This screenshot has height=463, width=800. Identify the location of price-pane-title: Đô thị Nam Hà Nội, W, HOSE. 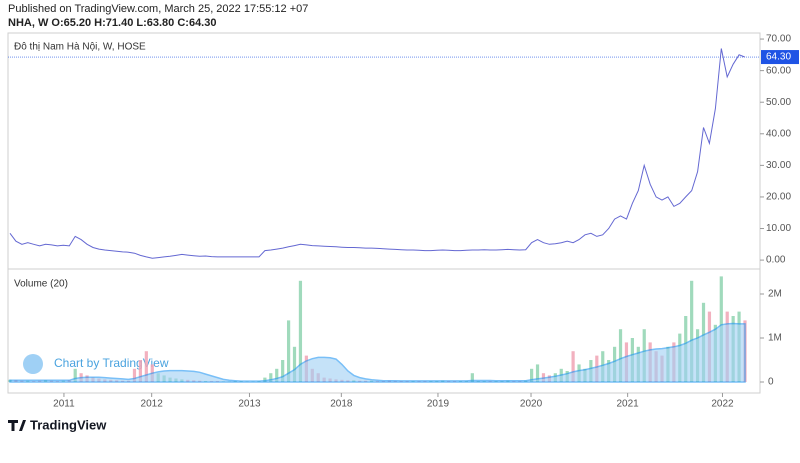
(80, 47).